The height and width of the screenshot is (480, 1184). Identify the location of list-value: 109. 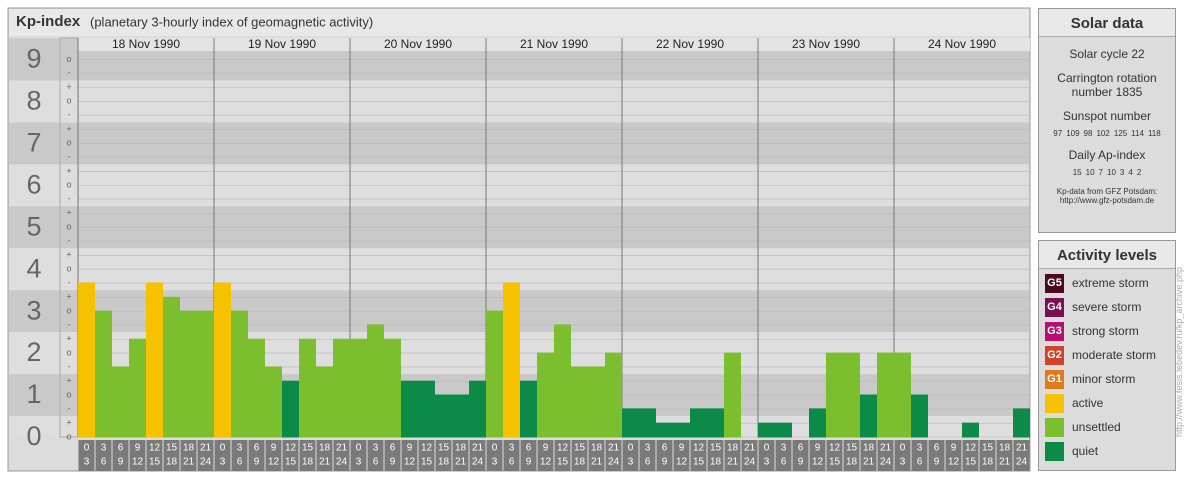
(1073, 133).